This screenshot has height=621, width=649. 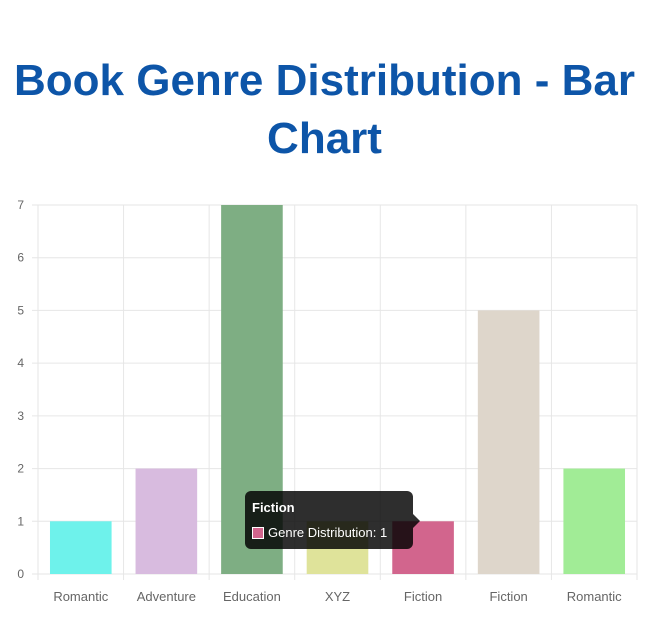 I want to click on chart-tooltip: Fiction Genre Distribution: 1, so click(x=332, y=520).